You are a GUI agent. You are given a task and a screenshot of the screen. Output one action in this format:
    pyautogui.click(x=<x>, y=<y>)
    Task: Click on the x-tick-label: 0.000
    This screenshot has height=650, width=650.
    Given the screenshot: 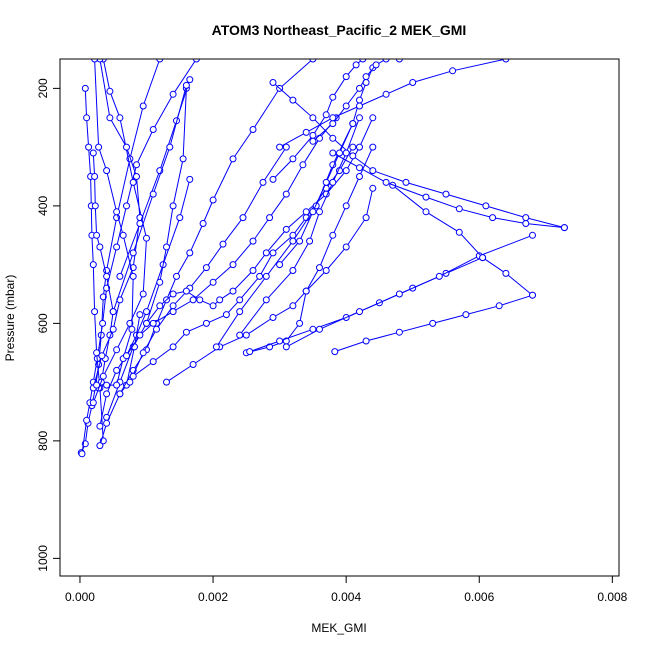 What is the action you would take?
    pyautogui.click(x=80, y=597)
    